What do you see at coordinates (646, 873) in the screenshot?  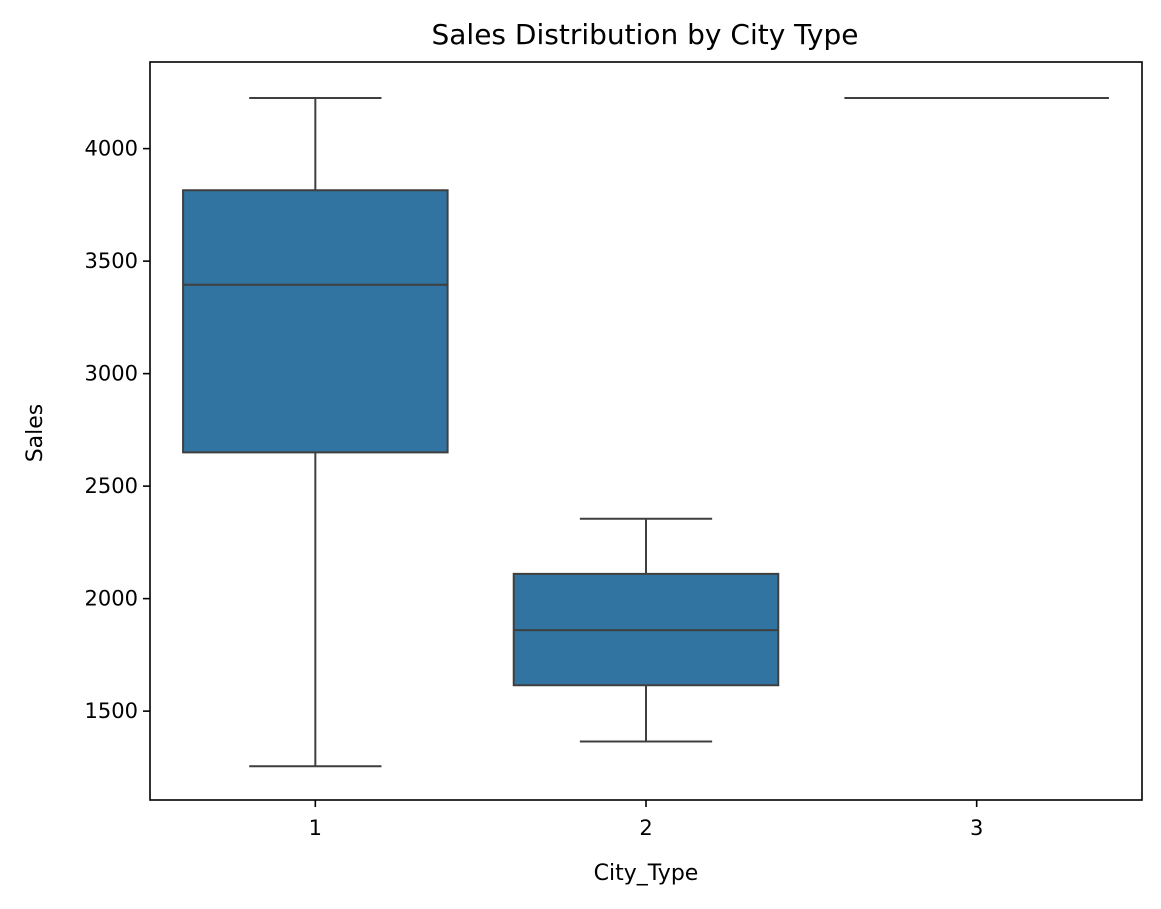 I see `x-axis-label: City_Type` at bounding box center [646, 873].